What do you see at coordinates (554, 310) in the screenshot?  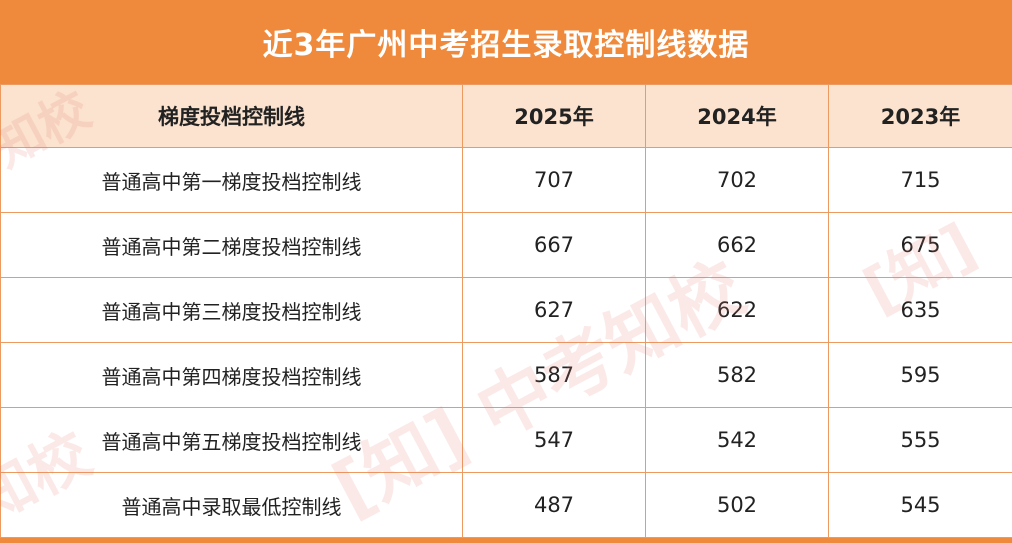 I see `cell-2025: 627` at bounding box center [554, 310].